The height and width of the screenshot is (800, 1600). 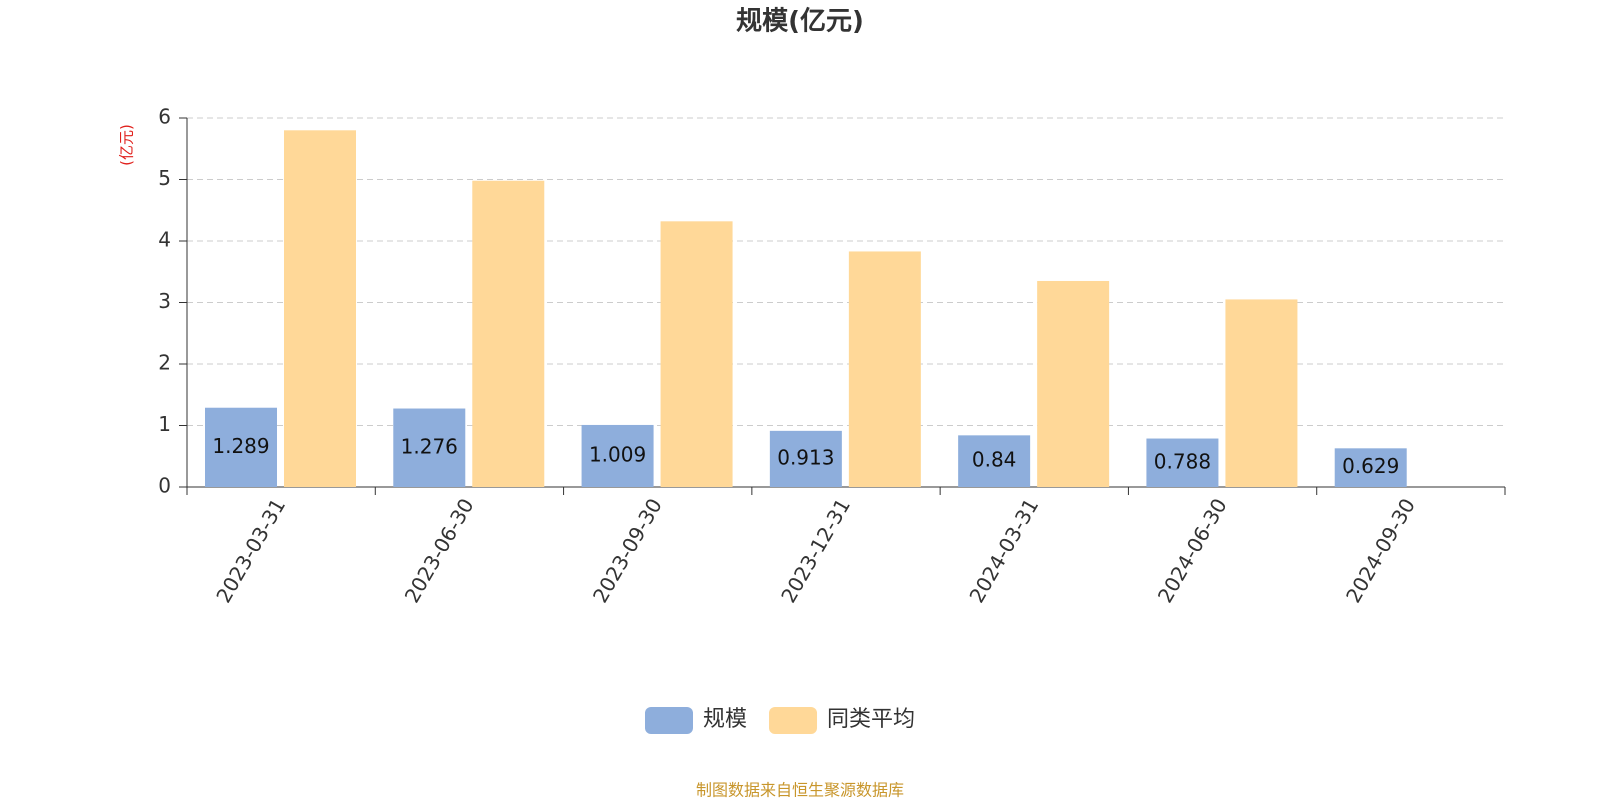 What do you see at coordinates (164, 178) in the screenshot?
I see `y-tick-label: 5` at bounding box center [164, 178].